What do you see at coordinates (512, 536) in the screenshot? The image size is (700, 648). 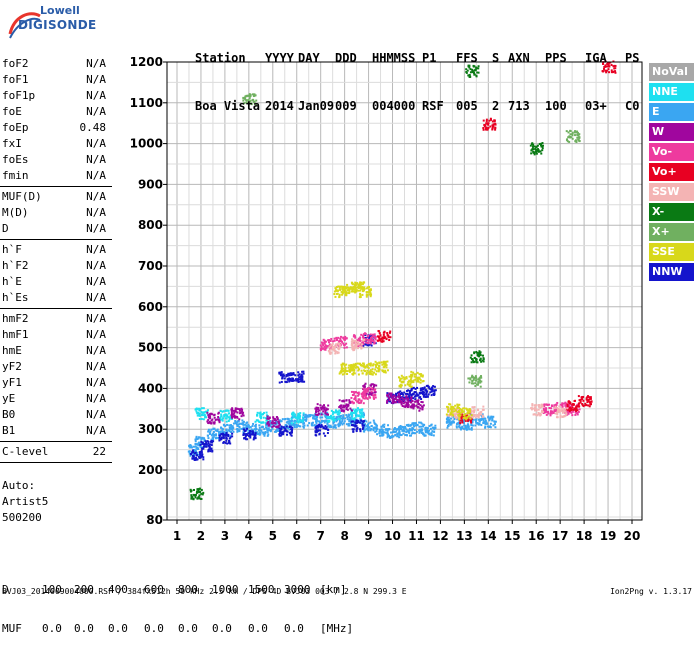 I see `x-tick-label: 15` at bounding box center [512, 536].